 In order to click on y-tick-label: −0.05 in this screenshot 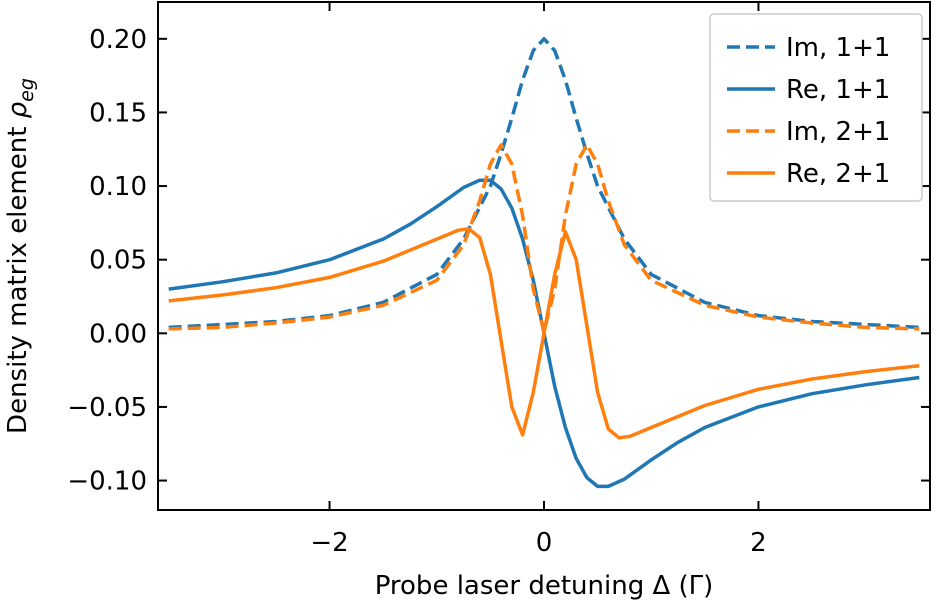, I will do `click(107, 408)`.